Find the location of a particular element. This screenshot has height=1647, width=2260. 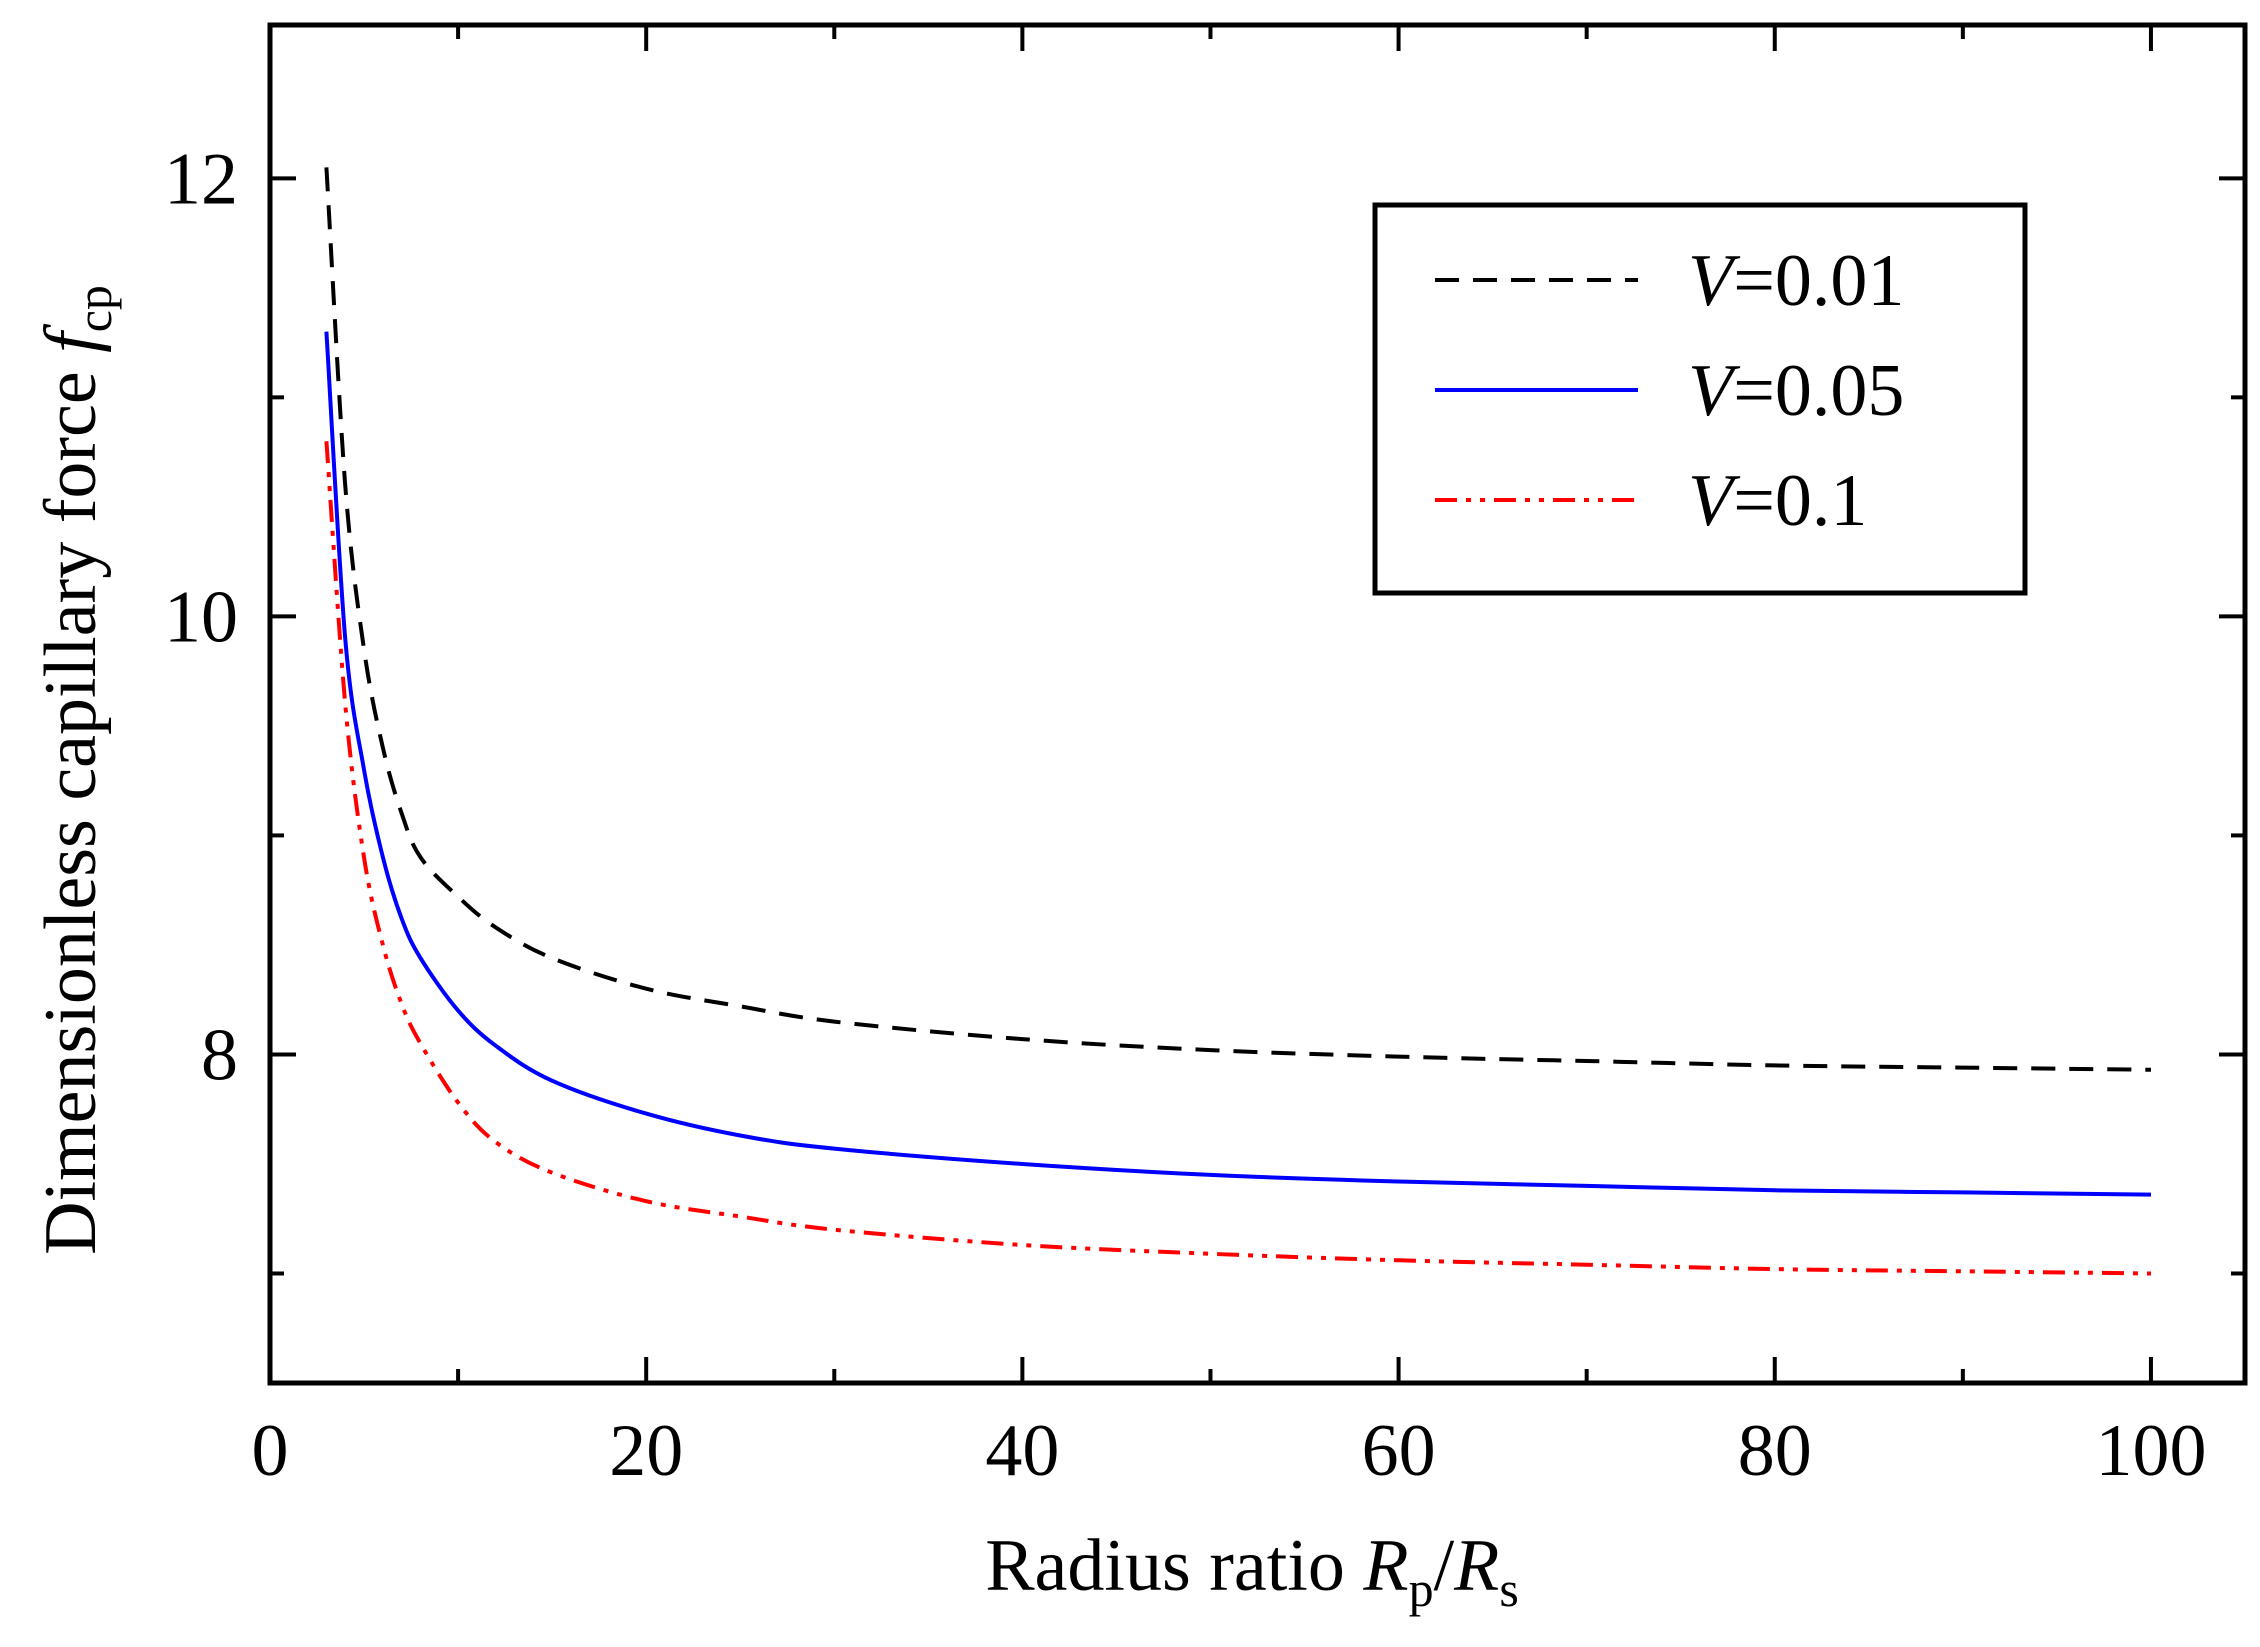

legend-value-v01: =0.1 is located at coordinates (1800, 501).